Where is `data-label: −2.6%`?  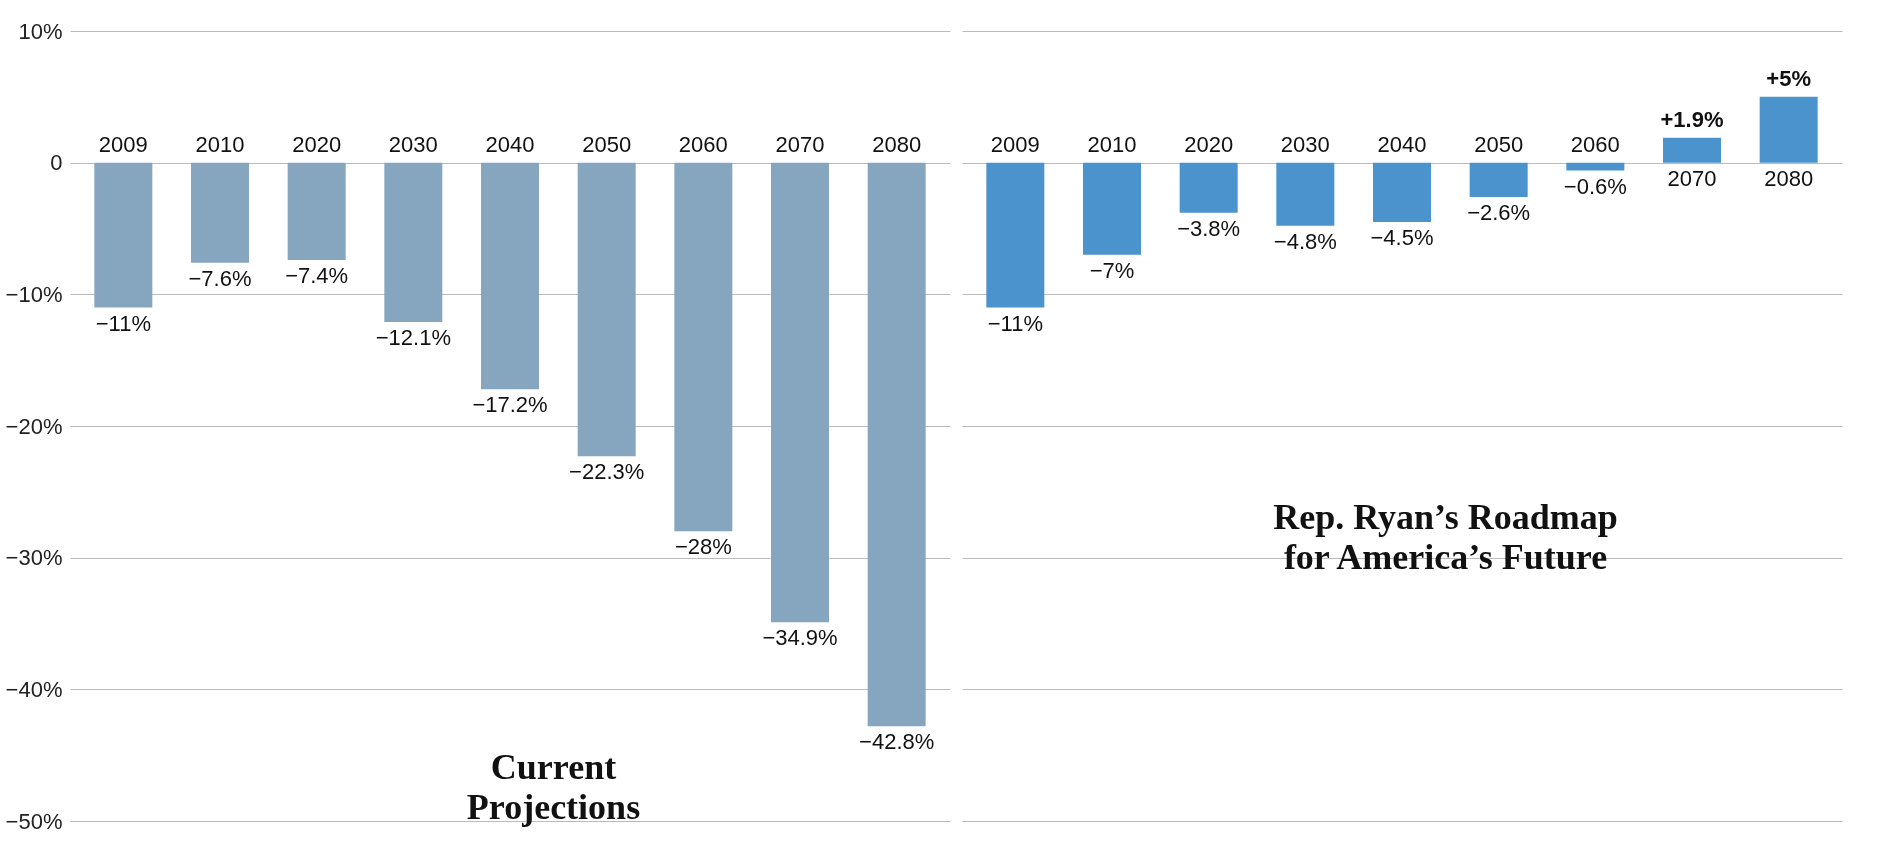
data-label: −2.6% is located at coordinates (1499, 212).